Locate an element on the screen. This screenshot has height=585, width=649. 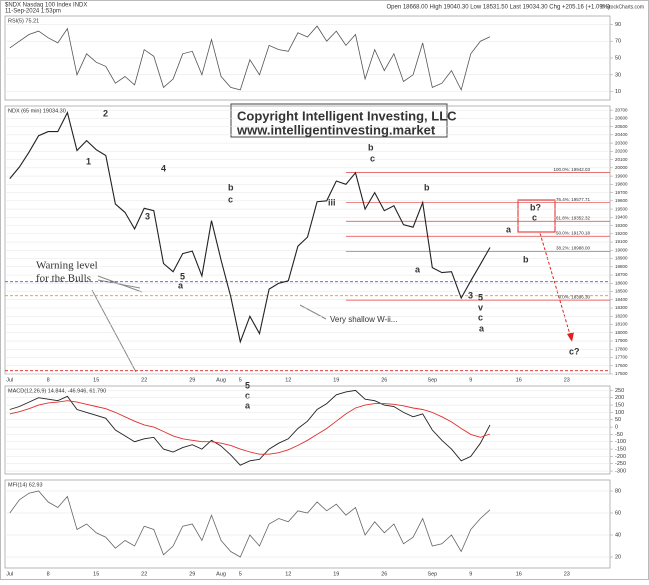
panel-title: RSI(5) 75.21 is located at coordinates (23, 21).